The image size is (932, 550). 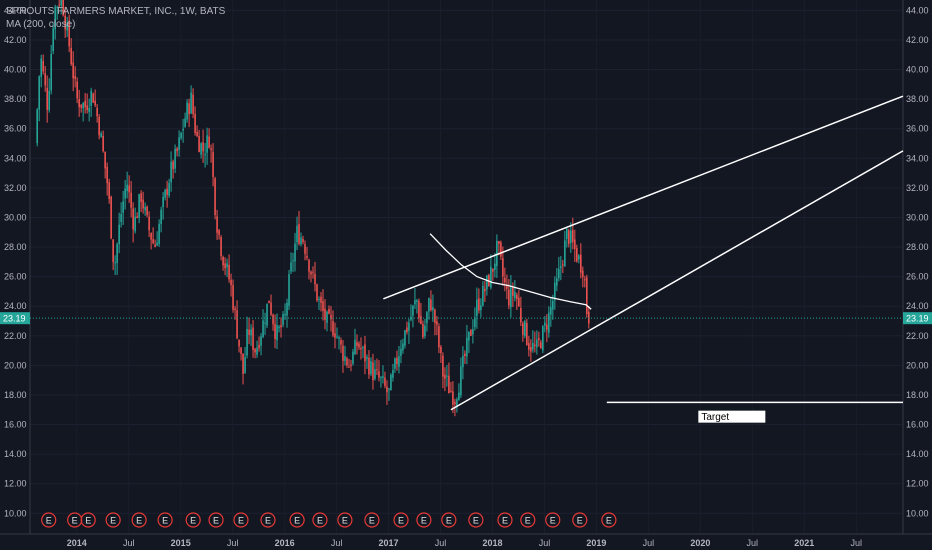 What do you see at coordinates (14, 319) in the screenshot?
I see `last-price-label-left: 23.19` at bounding box center [14, 319].